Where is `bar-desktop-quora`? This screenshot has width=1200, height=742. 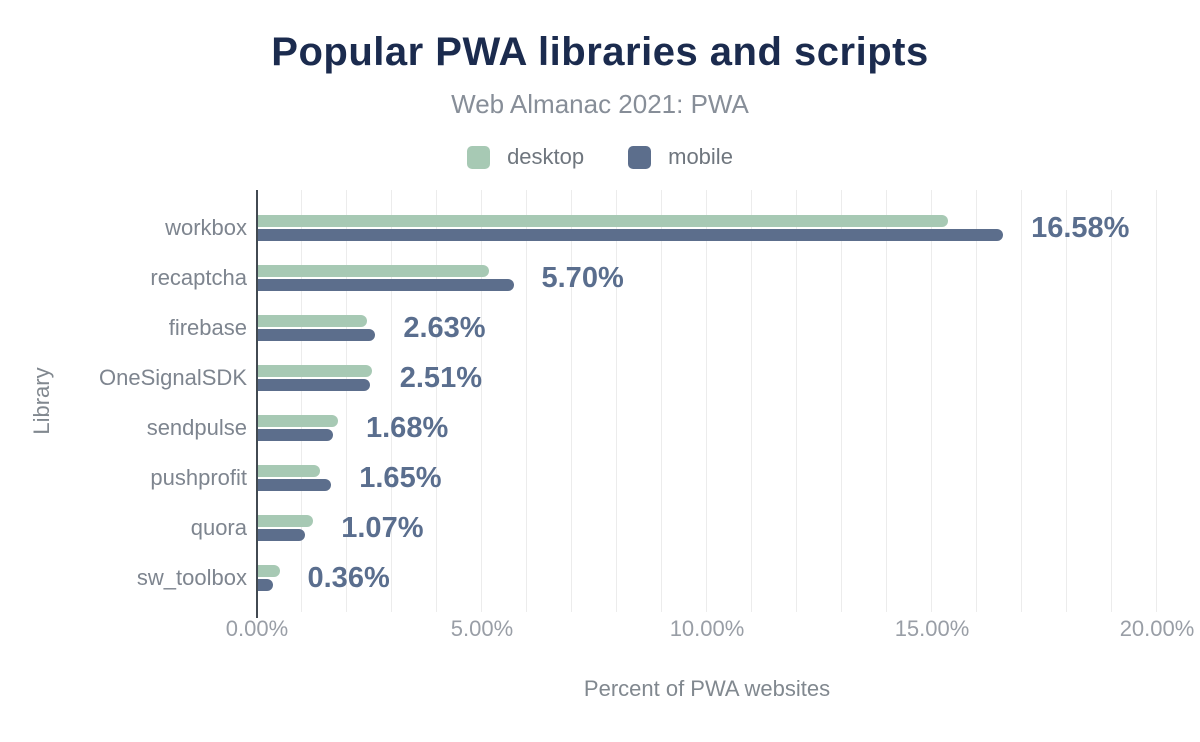 bar-desktop-quora is located at coordinates (285, 521).